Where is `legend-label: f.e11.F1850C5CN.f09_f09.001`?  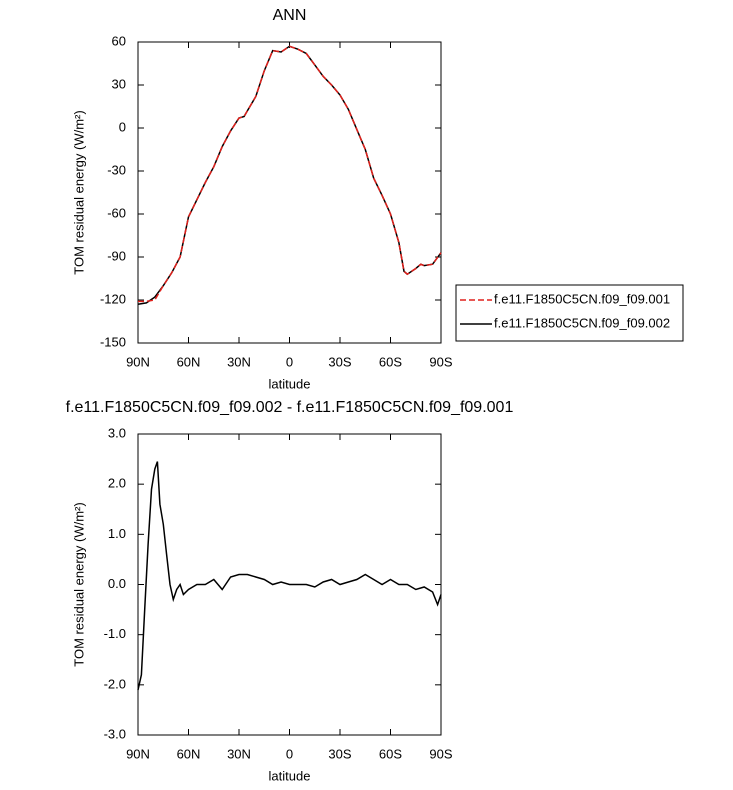 legend-label: f.e11.F1850C5CN.f09_f09.001 is located at coordinates (582, 298).